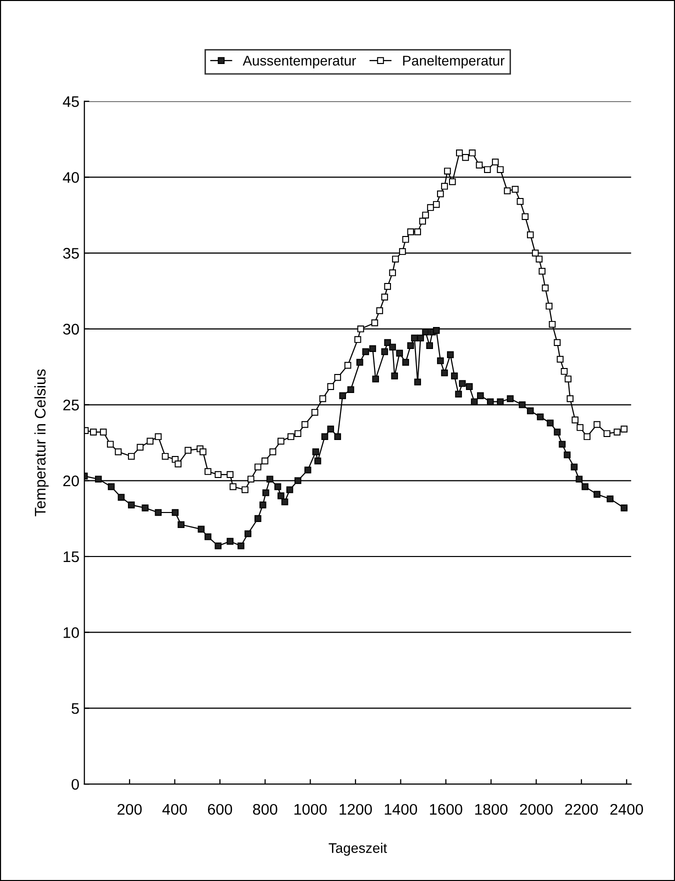 Image resolution: width=675 pixels, height=881 pixels. Describe the element at coordinates (130, 809) in the screenshot. I see `x-tick-label: 200` at that location.